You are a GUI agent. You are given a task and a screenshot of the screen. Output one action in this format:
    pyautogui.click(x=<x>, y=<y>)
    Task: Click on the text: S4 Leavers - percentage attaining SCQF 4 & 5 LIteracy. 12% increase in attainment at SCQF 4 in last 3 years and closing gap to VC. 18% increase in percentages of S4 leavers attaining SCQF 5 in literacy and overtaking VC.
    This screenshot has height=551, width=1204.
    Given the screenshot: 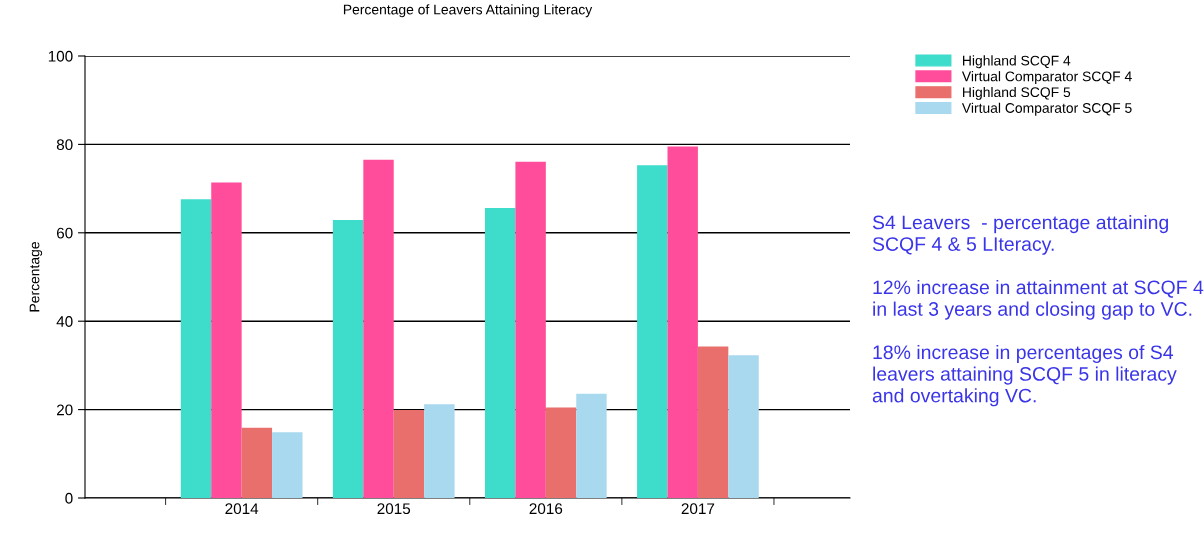 What is the action you would take?
    pyautogui.click(x=1038, y=311)
    